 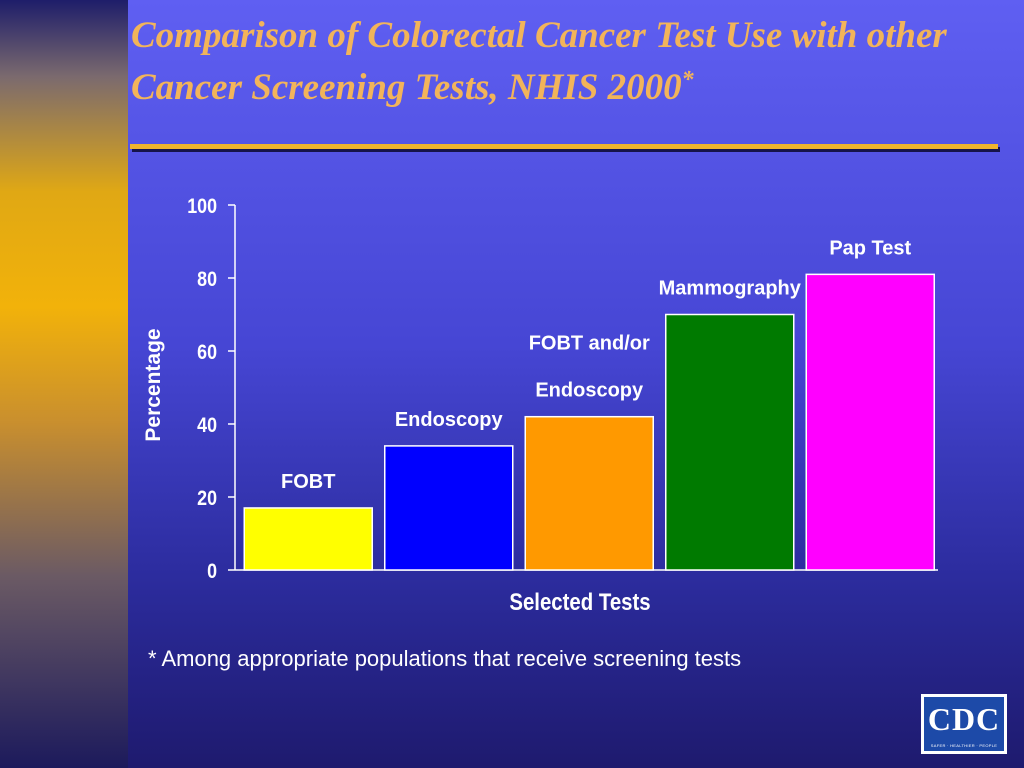 What do you see at coordinates (687, 80) in the screenshot?
I see `title-footnote-mark: *` at bounding box center [687, 80].